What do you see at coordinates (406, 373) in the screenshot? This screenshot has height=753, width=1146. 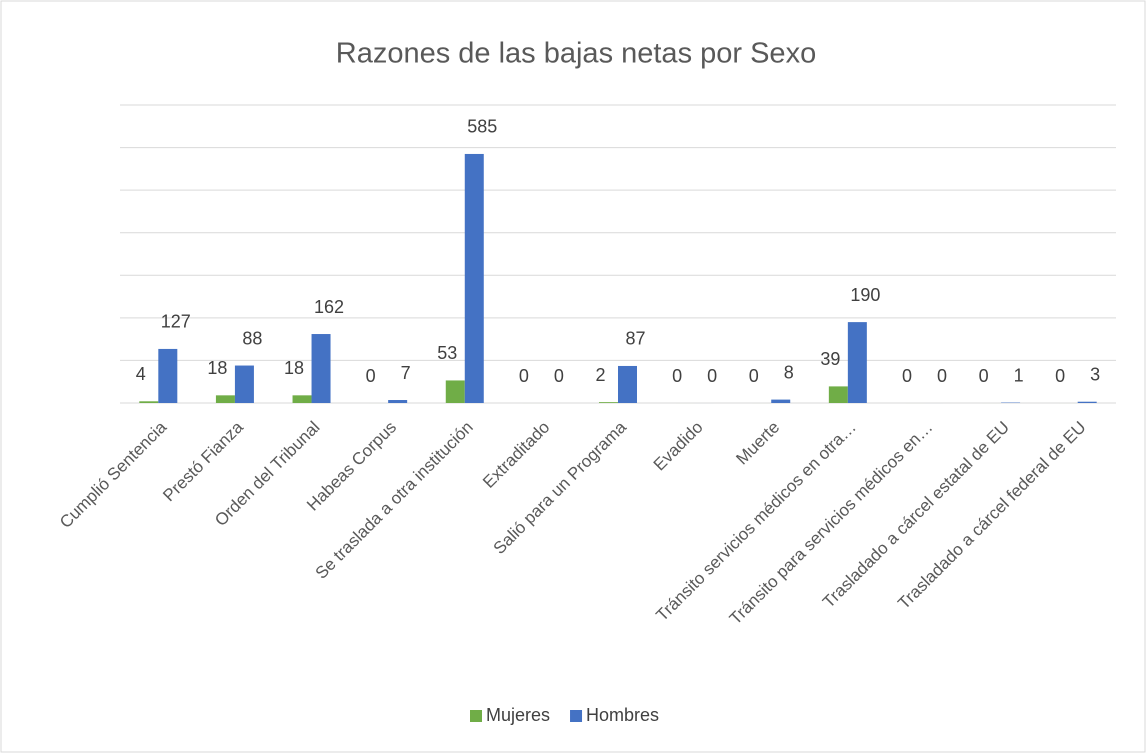 I see `data-label: 7` at bounding box center [406, 373].